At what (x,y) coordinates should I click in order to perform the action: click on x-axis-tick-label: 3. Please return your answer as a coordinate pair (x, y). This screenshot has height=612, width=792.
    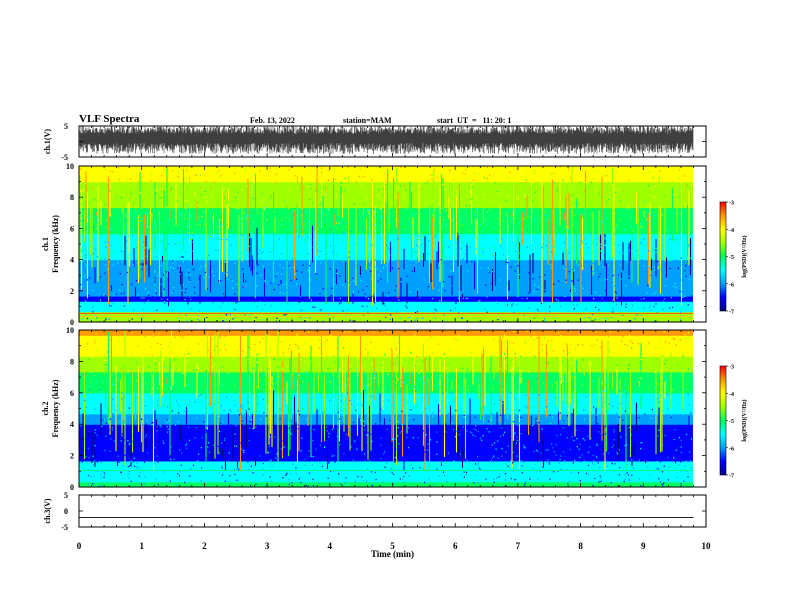
    Looking at the image, I should click on (267, 546).